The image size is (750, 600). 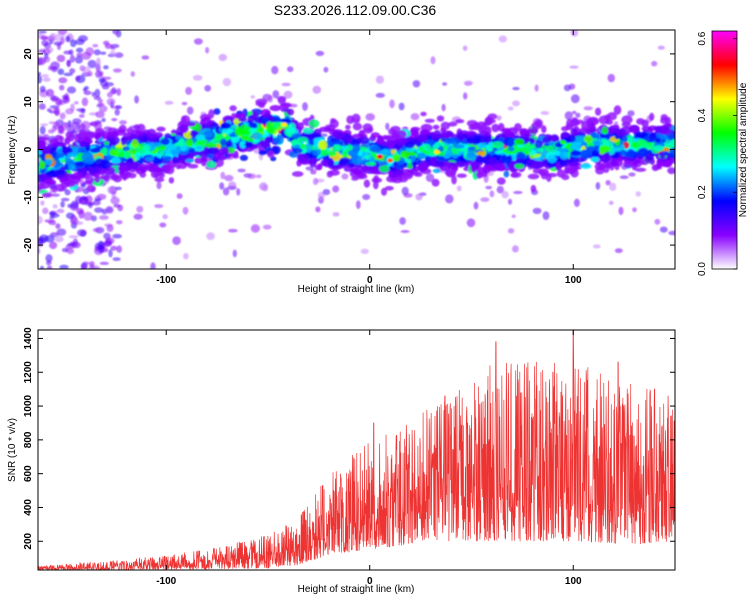 What do you see at coordinates (28, 473) in the screenshot?
I see `y-tick-label: 600` at bounding box center [28, 473].